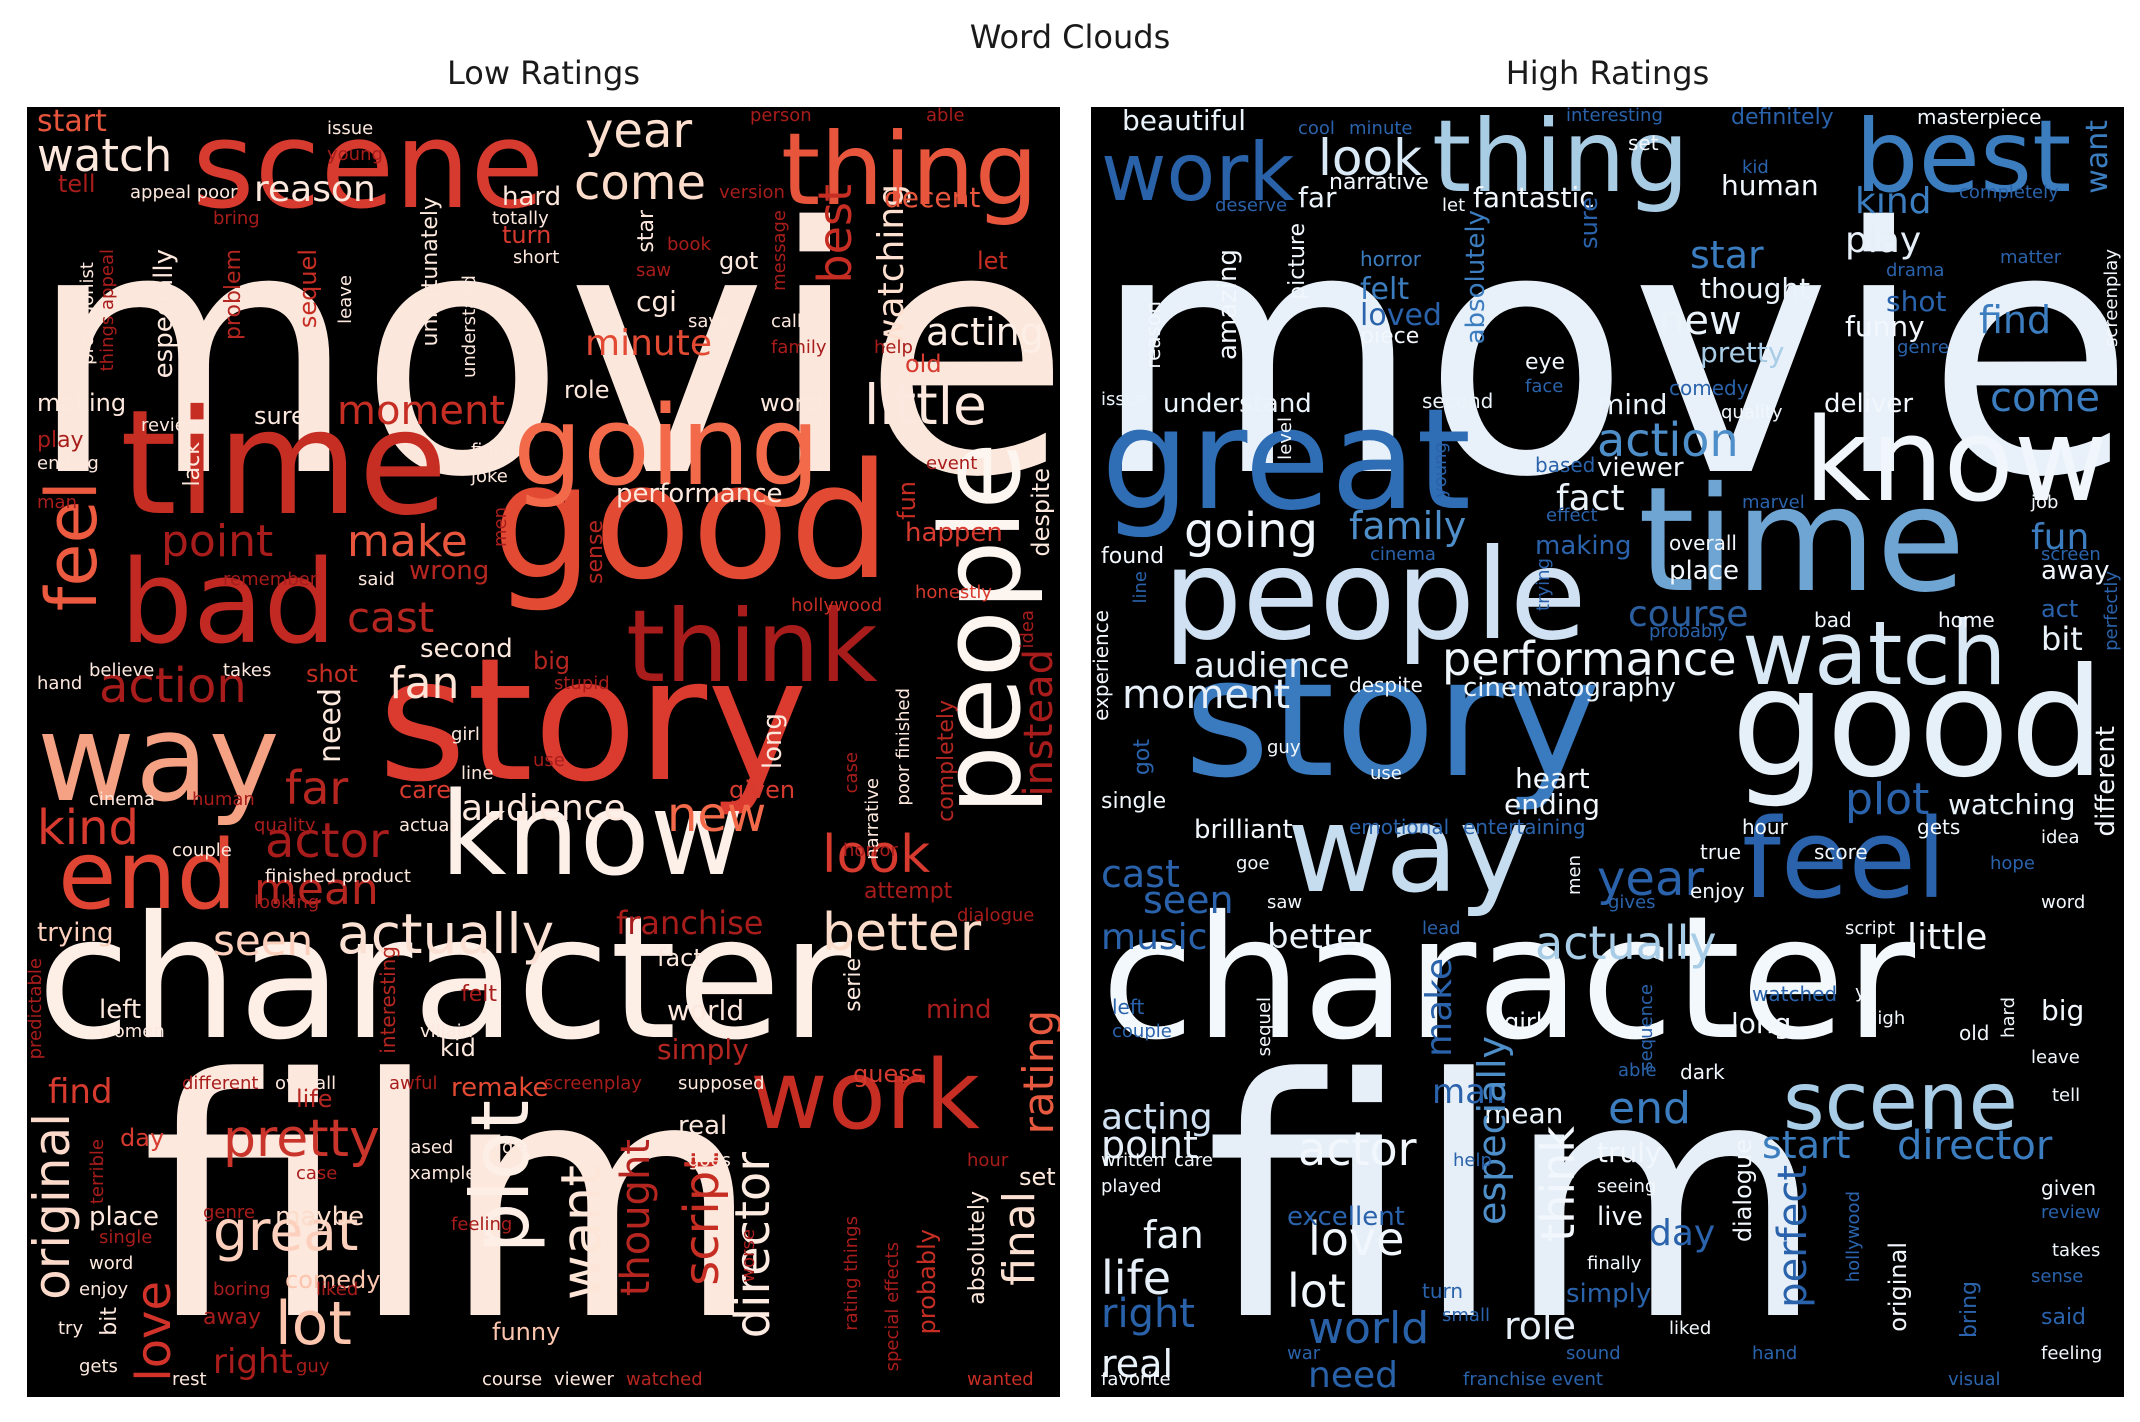  What do you see at coordinates (1386, 773) in the screenshot?
I see `cloud-word: use` at bounding box center [1386, 773].